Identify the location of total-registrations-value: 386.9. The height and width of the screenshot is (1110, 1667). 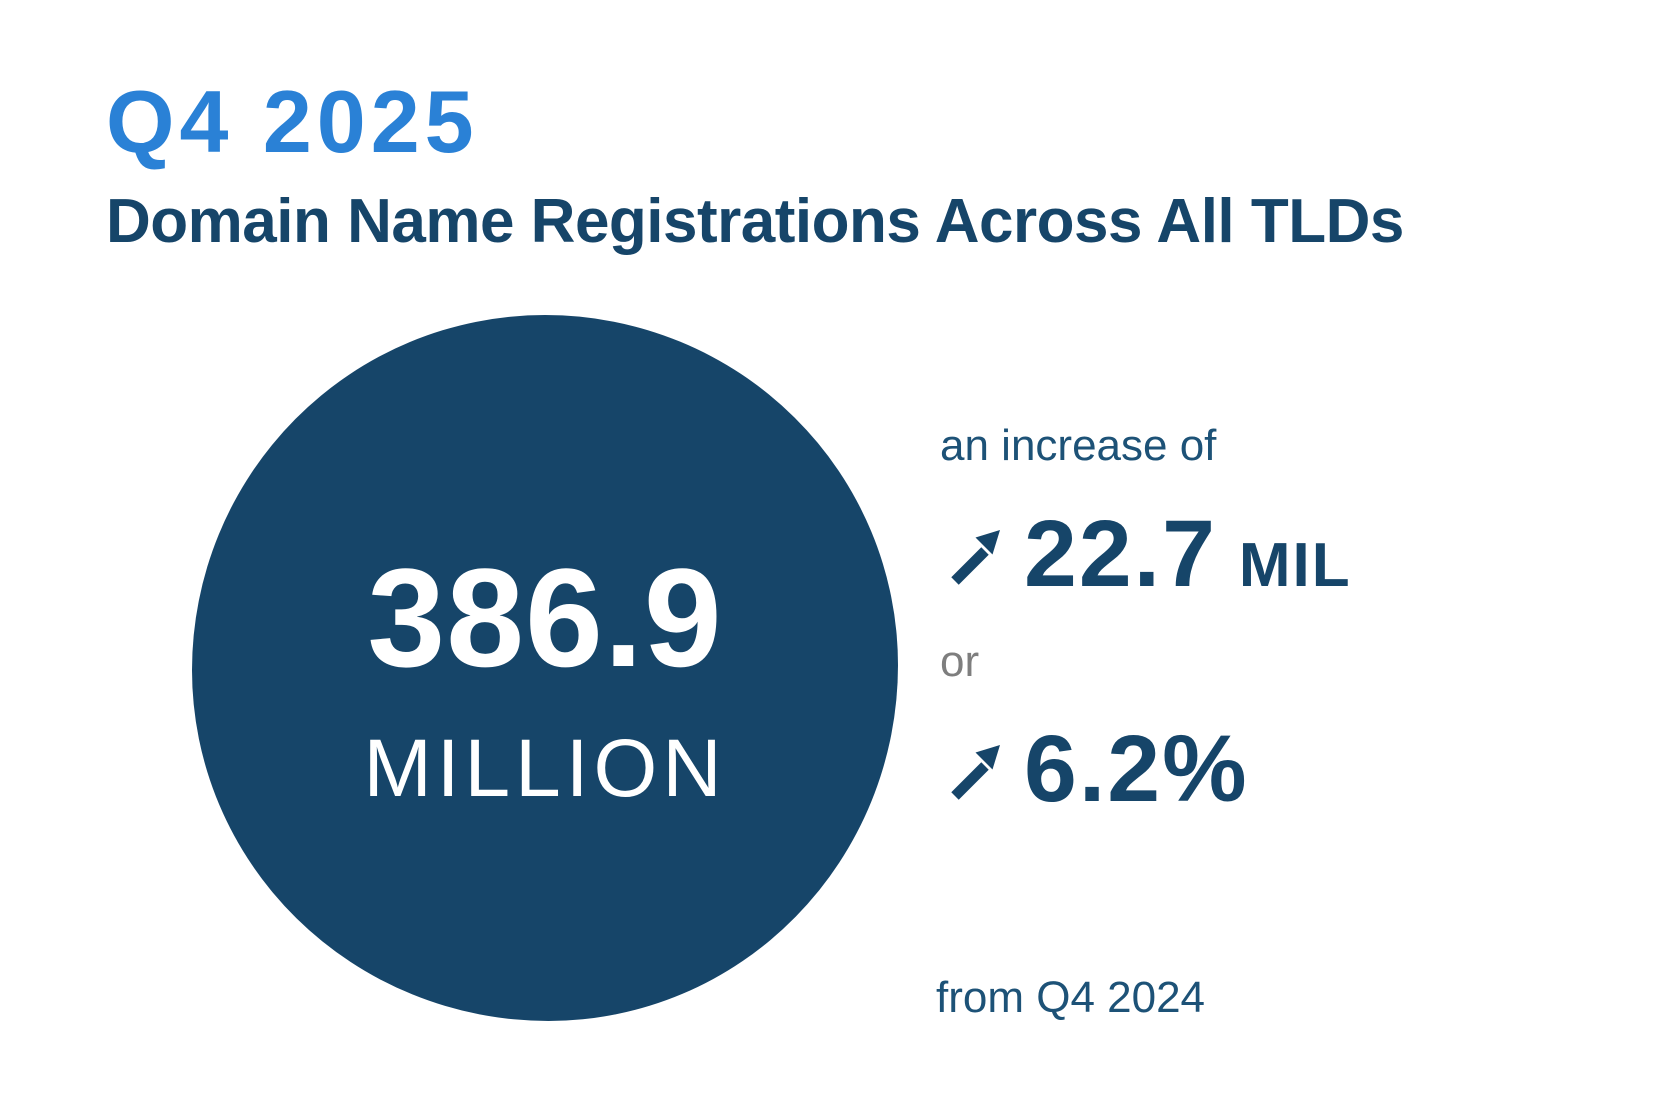
(545, 617).